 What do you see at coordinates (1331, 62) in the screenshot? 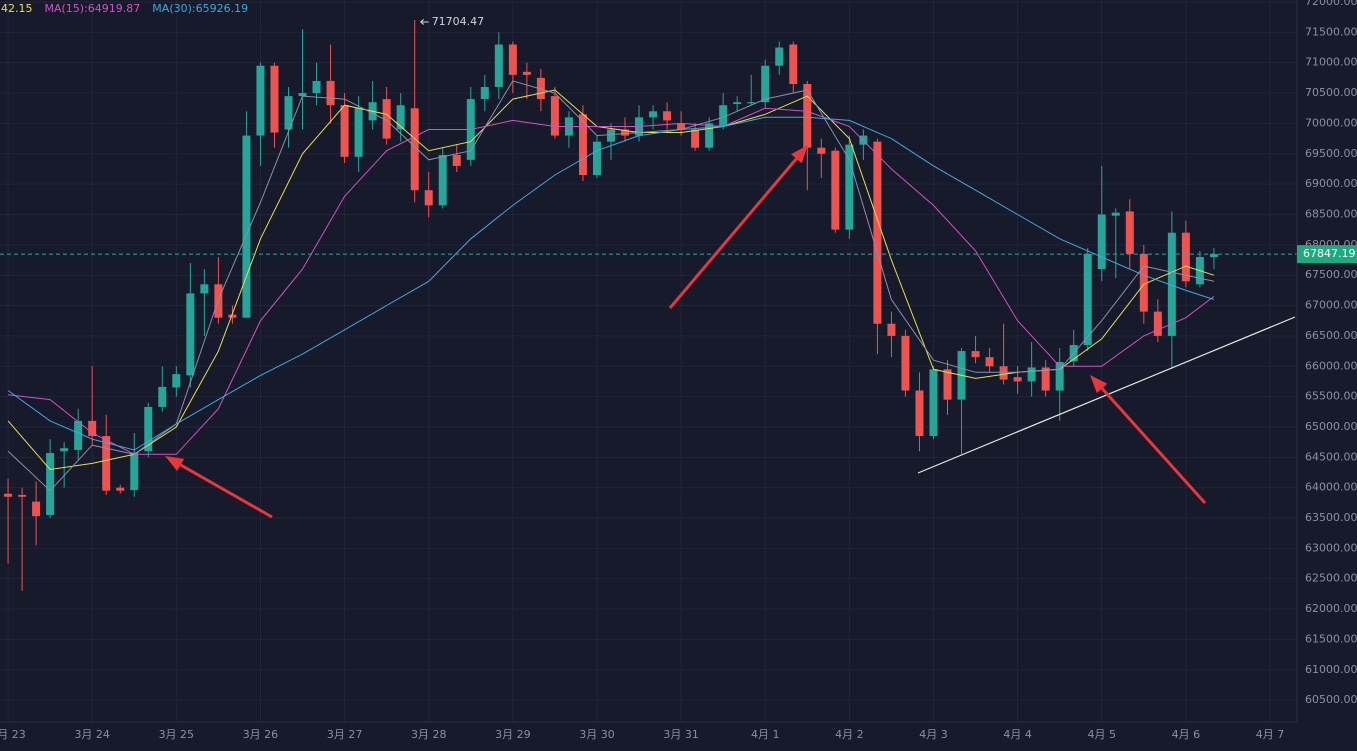
I see `y-tick-label: 71000.00` at bounding box center [1331, 62].